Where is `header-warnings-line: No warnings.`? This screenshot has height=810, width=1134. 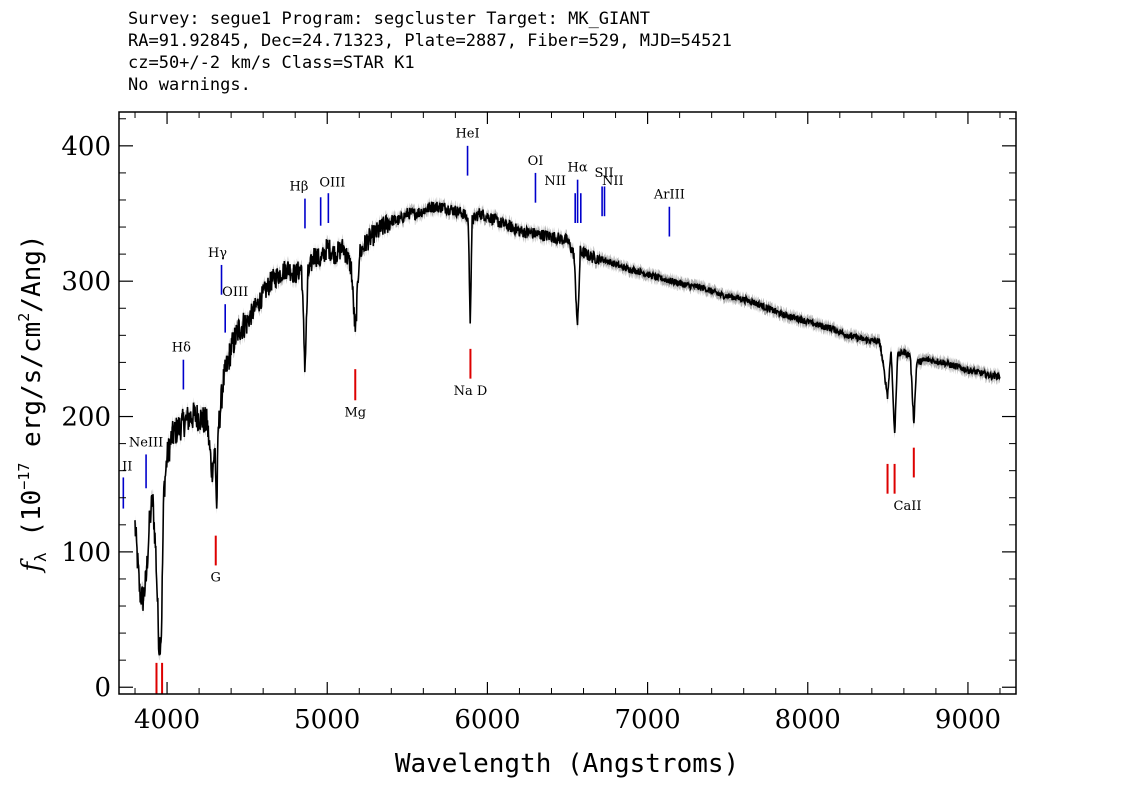
header-warnings-line: No warnings. is located at coordinates (189, 85).